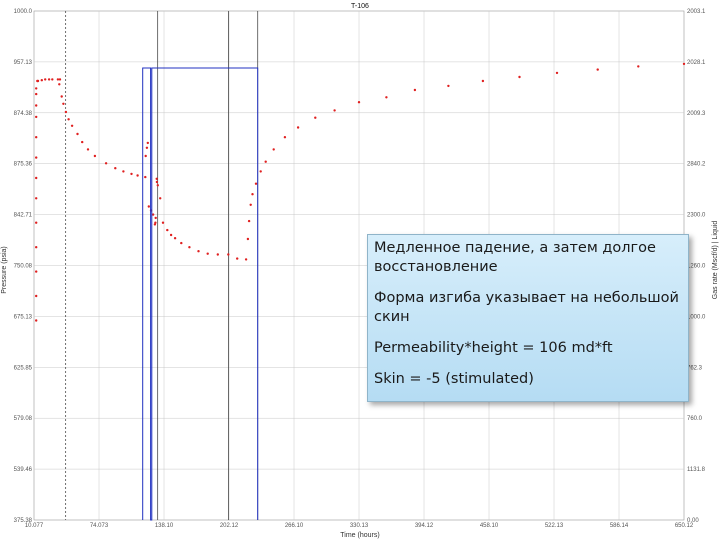 This screenshot has height=540, width=720. Describe the element at coordinates (693, 521) in the screenshot. I see `y-right-tick-label: 0.00` at that location.